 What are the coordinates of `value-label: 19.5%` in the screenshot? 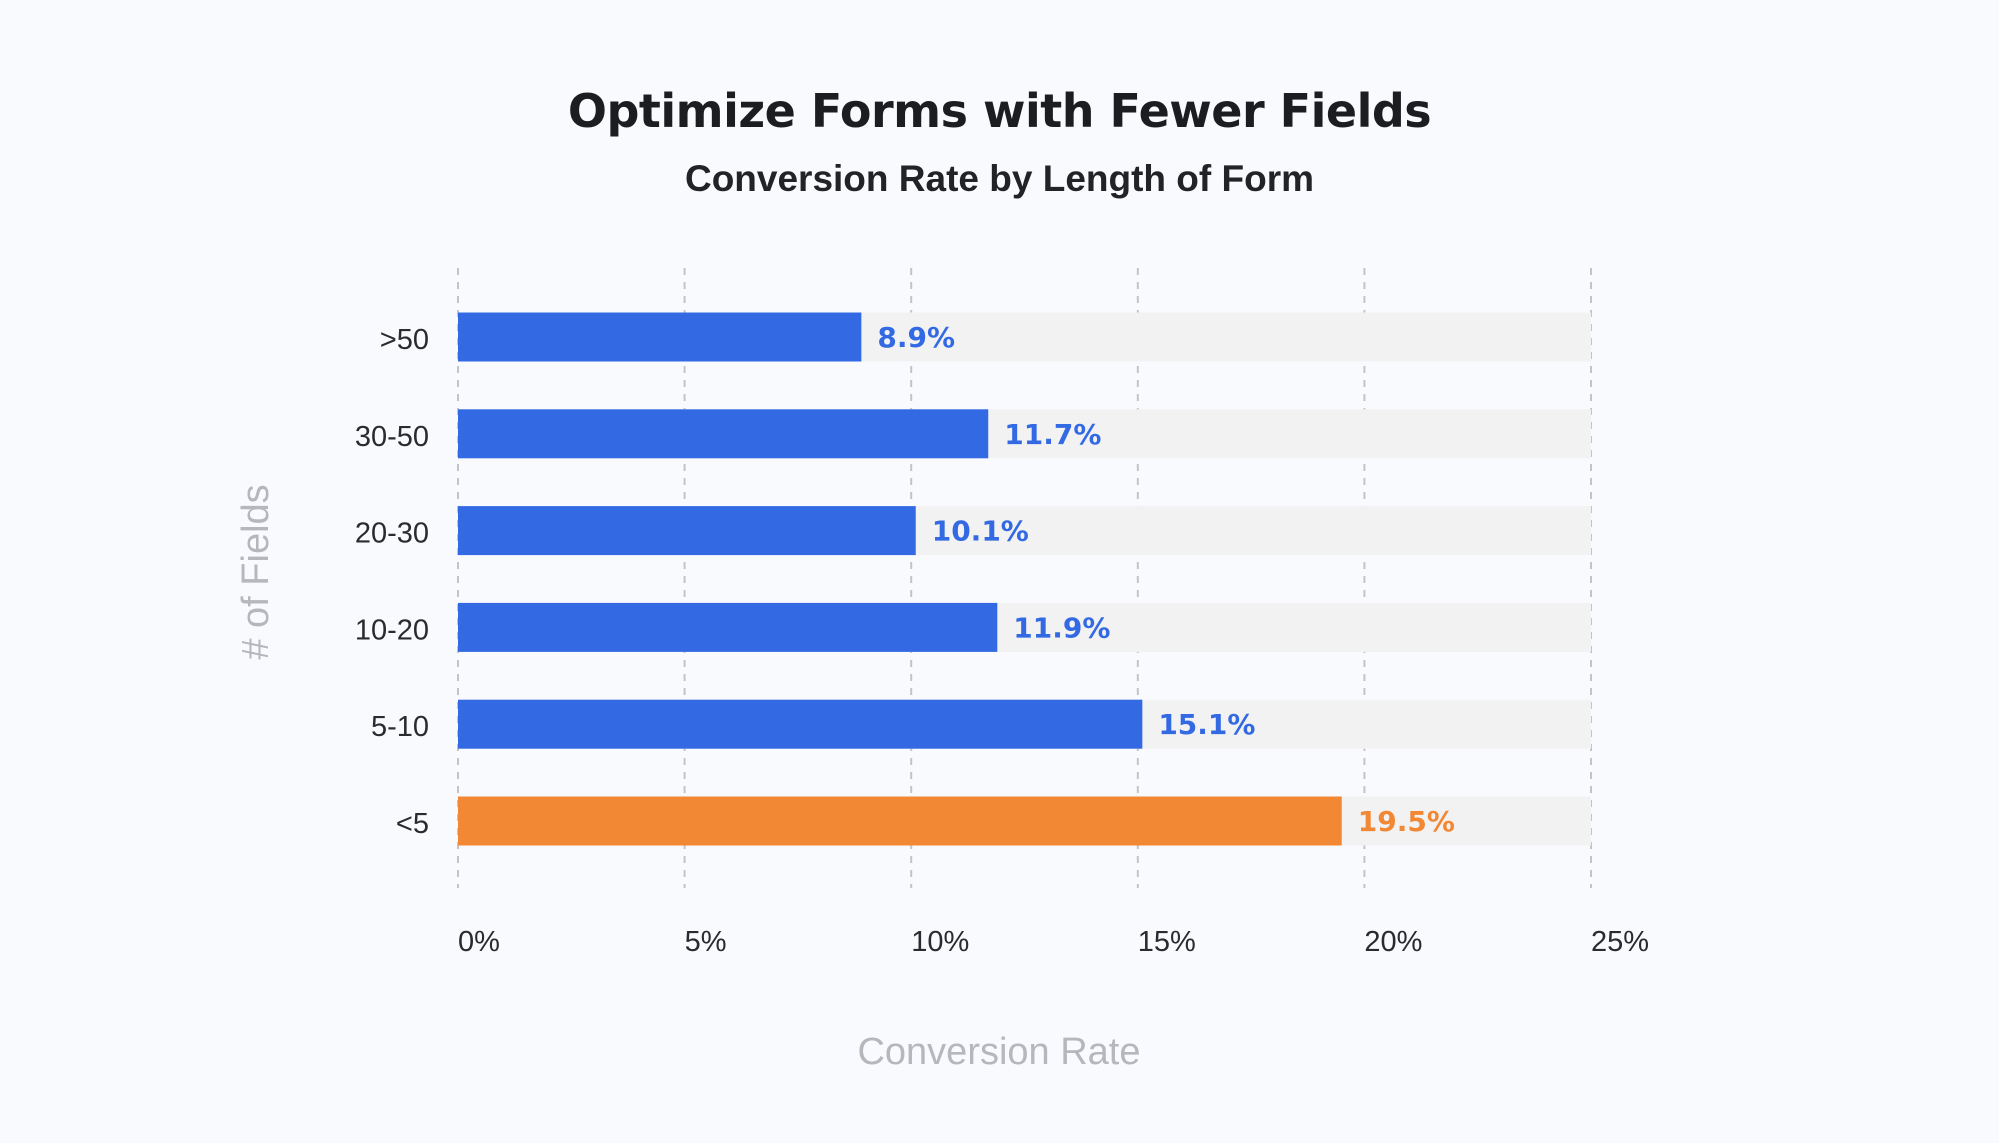 It's located at (1406, 821).